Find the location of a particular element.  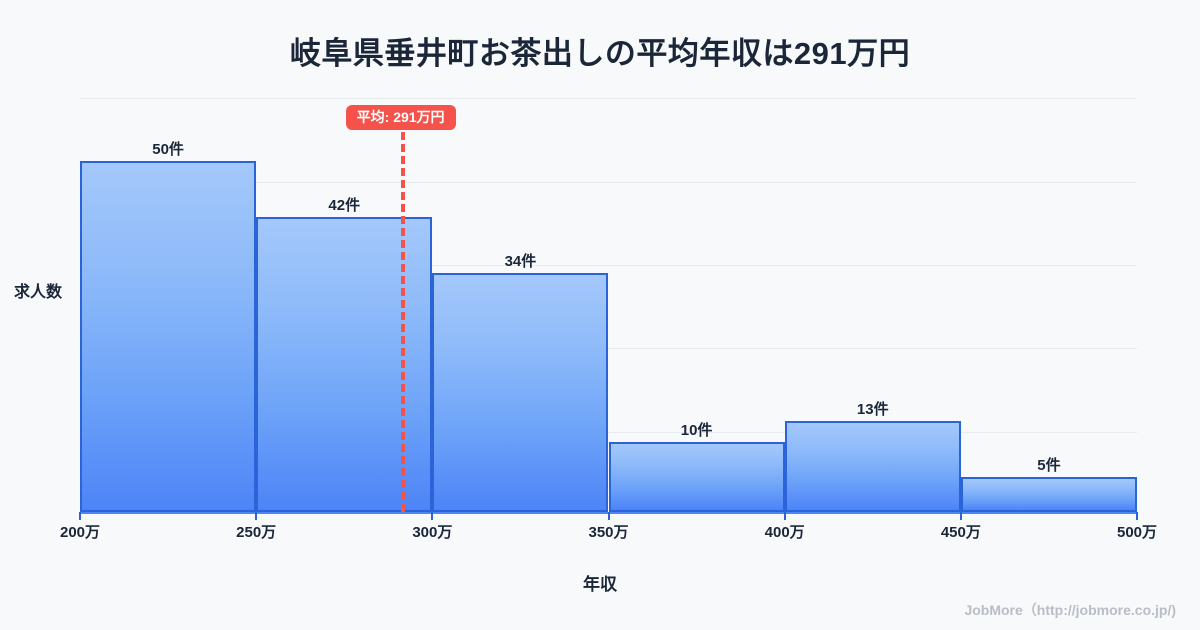

bar-value-label: 13件 is located at coordinates (872, 409).